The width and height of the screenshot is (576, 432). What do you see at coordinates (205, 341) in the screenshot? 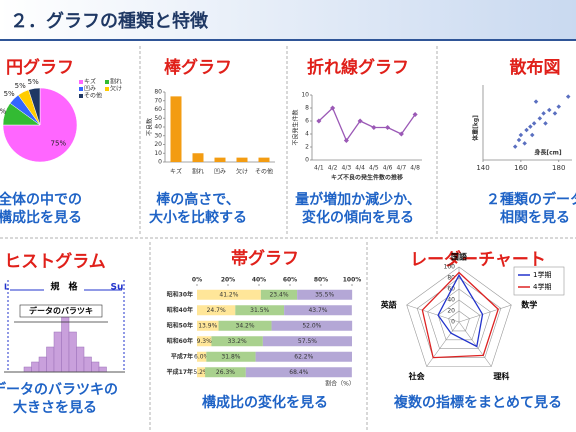
I see `segment-label: 9.3%` at bounding box center [205, 341].